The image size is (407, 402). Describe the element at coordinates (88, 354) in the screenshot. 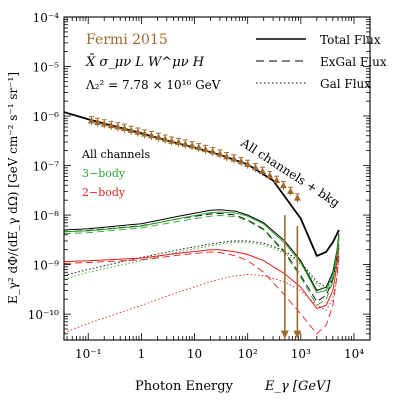

I see `x-tick-label: 10⁻¹` at that location.